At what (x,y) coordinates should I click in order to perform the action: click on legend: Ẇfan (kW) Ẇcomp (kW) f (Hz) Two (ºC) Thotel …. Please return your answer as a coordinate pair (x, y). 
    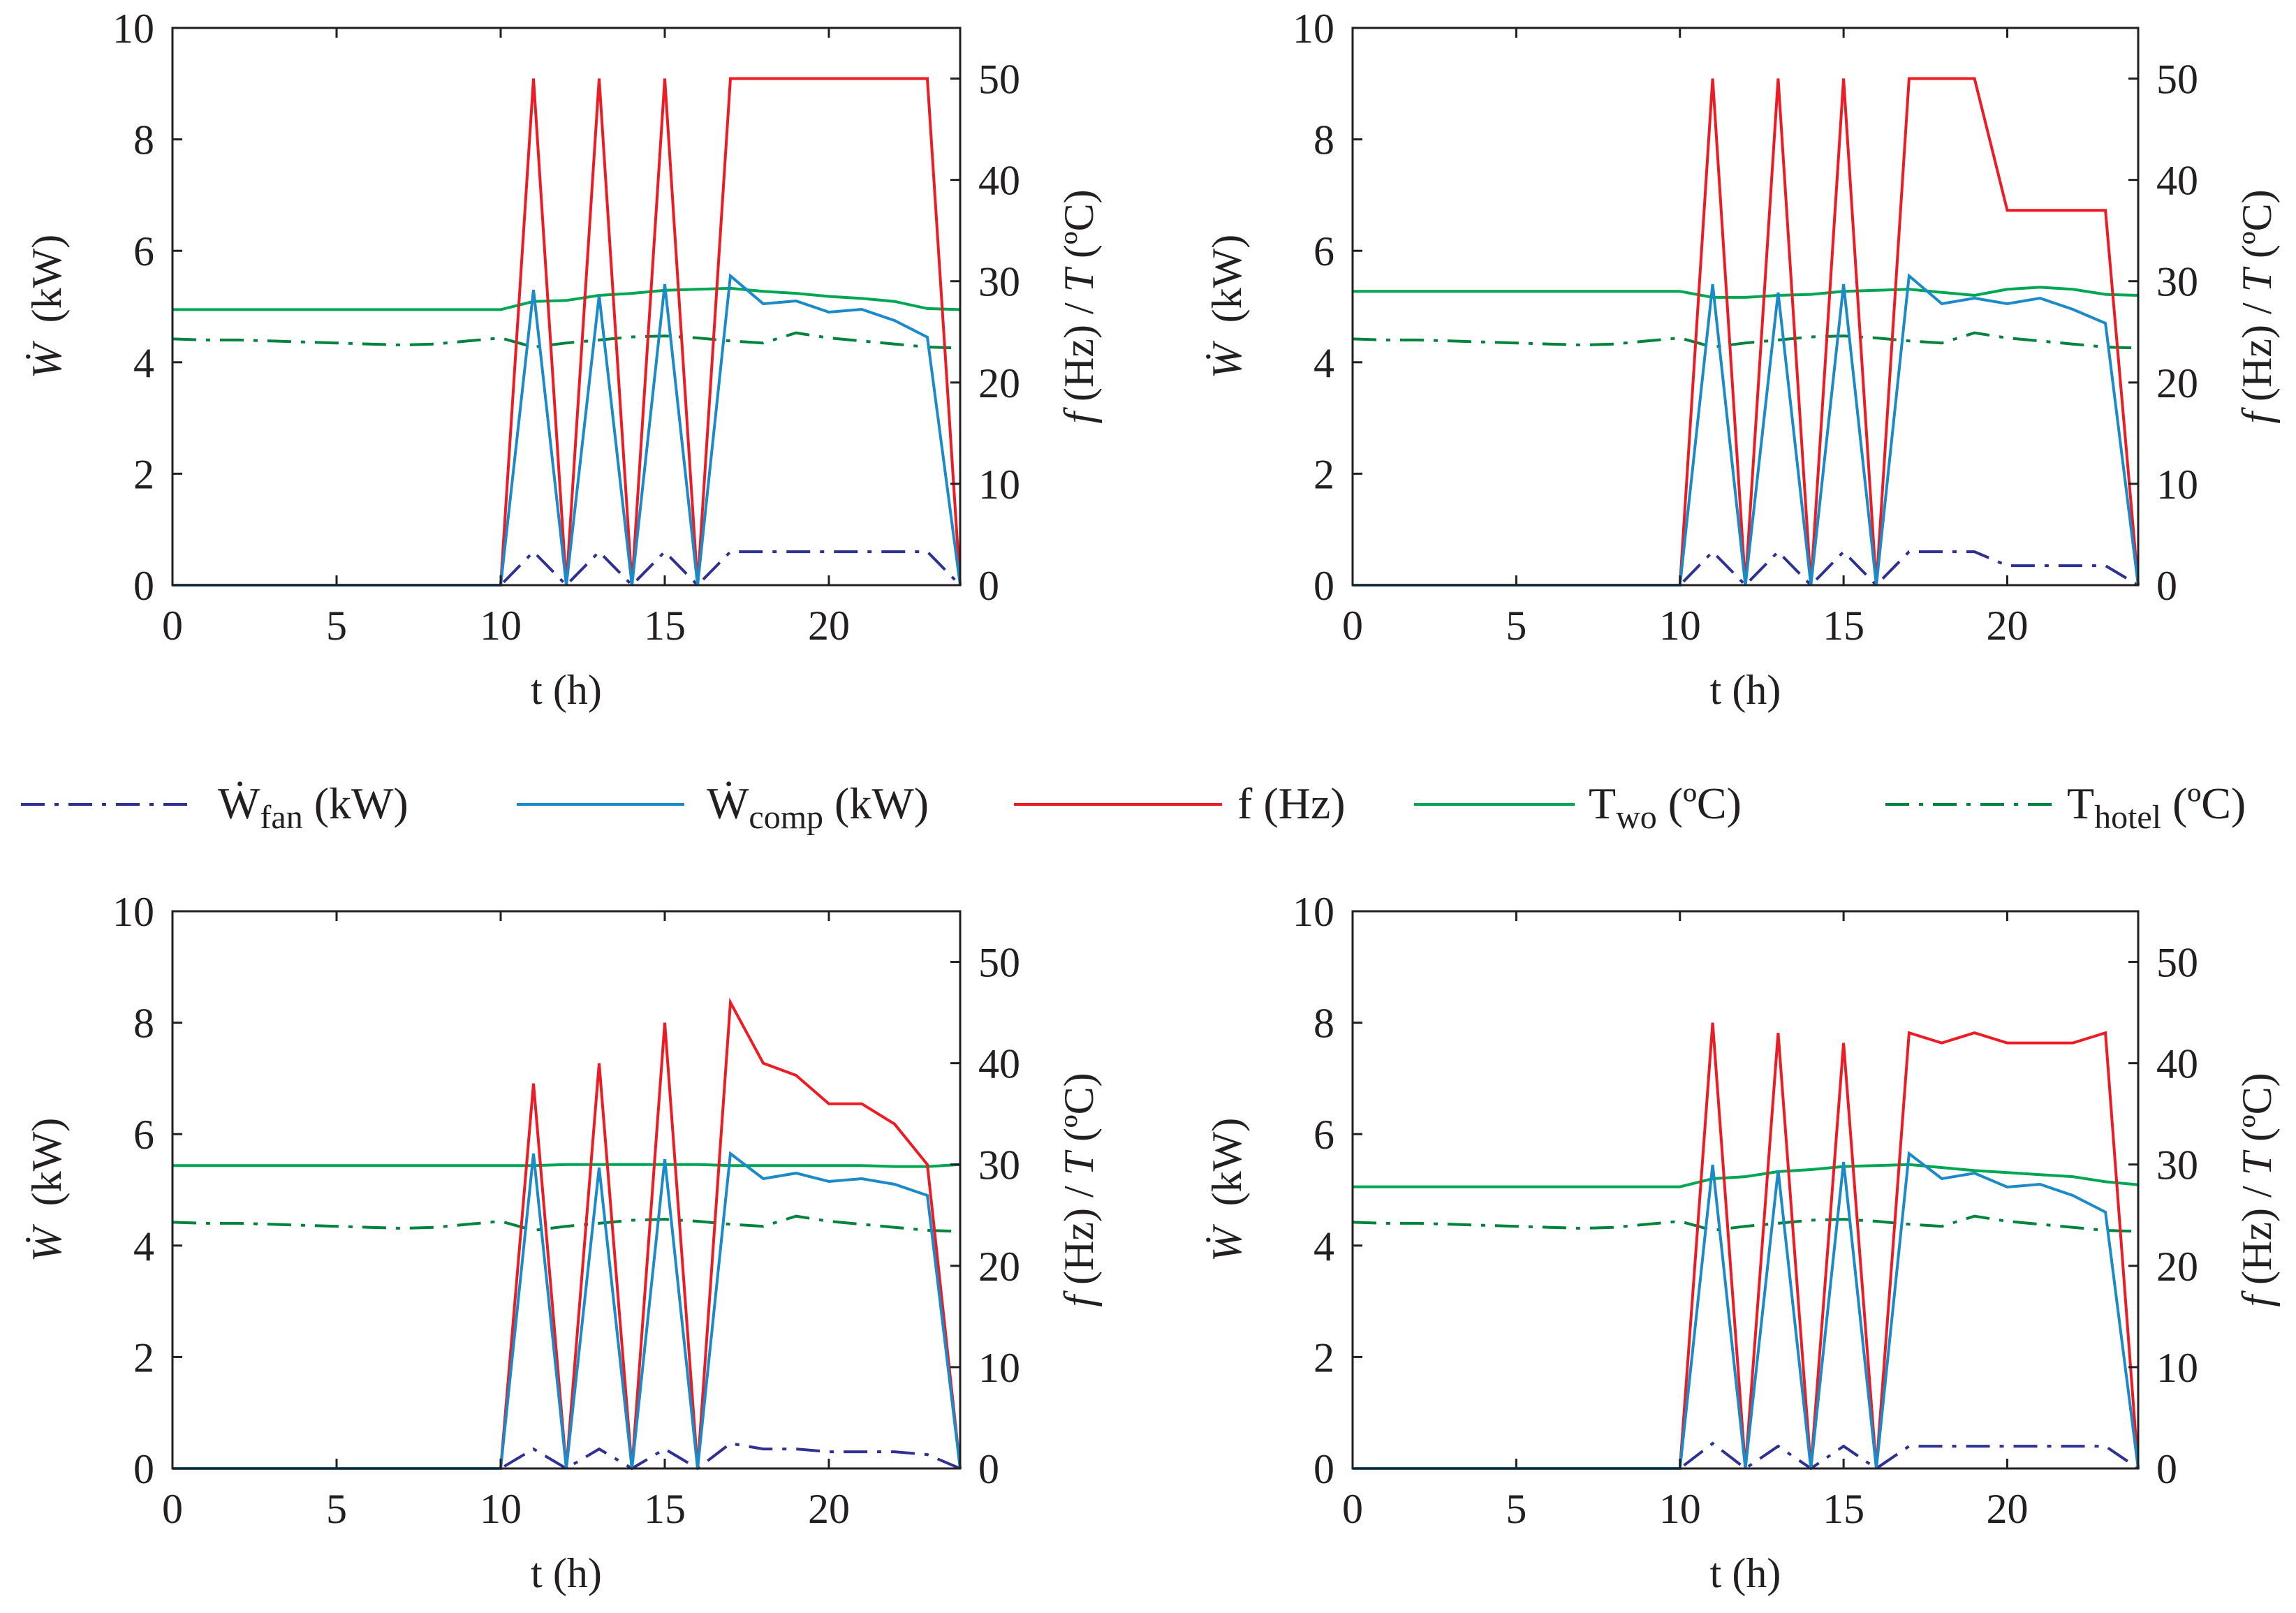
    Looking at the image, I should click on (1133, 807).